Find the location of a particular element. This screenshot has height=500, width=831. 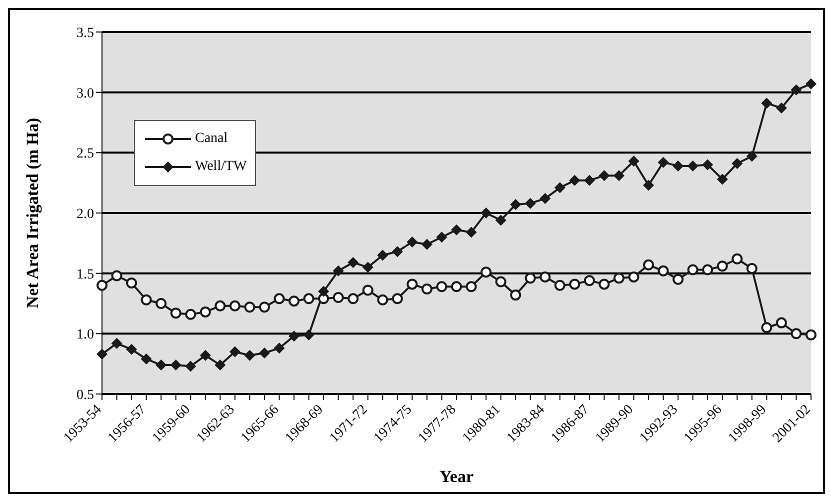

y-axis-title: Net Area Irrigated (m Ha) is located at coordinates (32, 213).